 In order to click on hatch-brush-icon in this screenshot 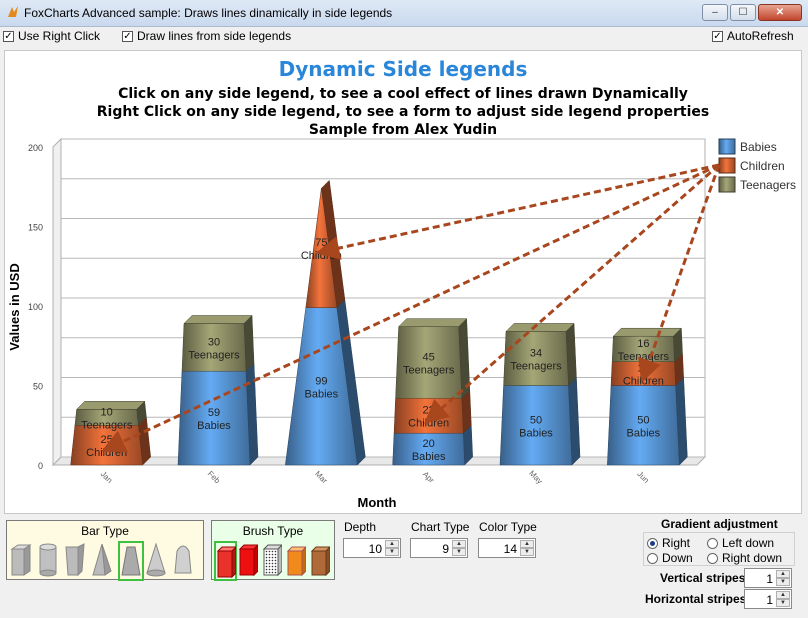, I will do `click(273, 561)`.